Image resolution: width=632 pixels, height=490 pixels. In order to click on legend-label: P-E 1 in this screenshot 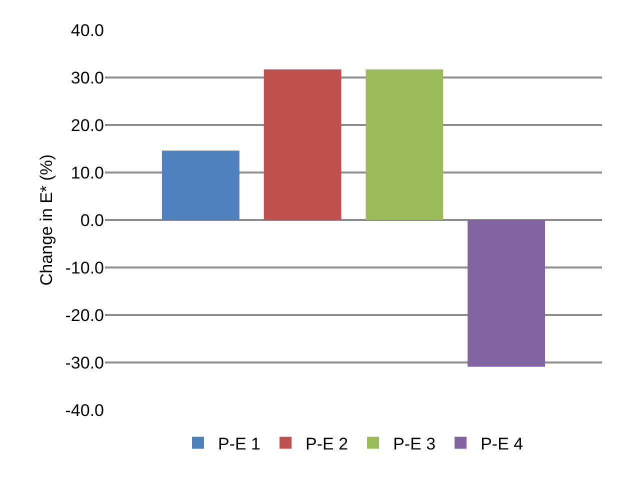, I will do `click(239, 444)`.